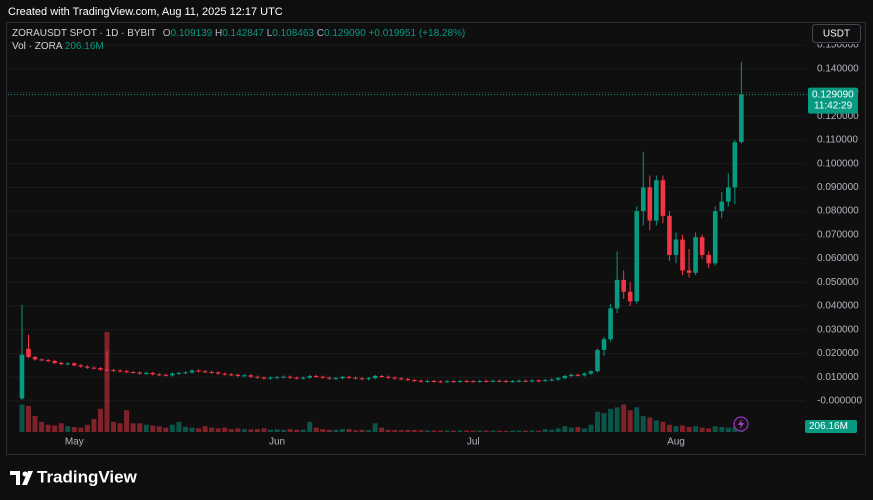 This screenshot has width=873, height=500. Describe the element at coordinates (838, 234) in the screenshot. I see `y-tick-label: 0.070000` at that location.